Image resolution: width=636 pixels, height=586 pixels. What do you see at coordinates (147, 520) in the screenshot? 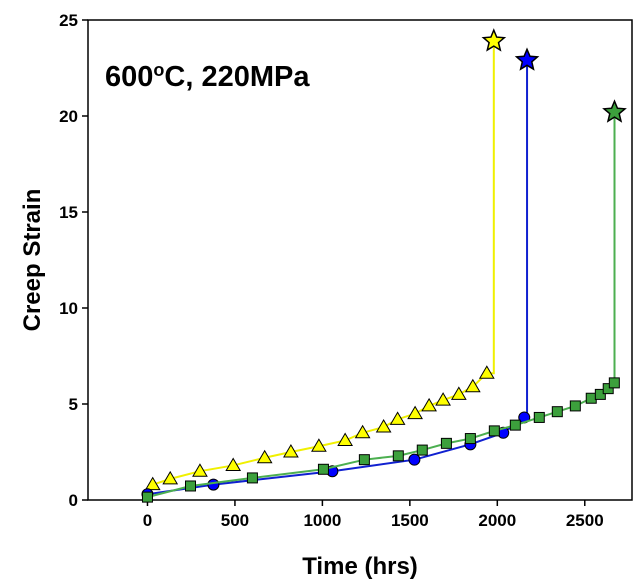
I see `x-tick-label: 0` at bounding box center [147, 520].